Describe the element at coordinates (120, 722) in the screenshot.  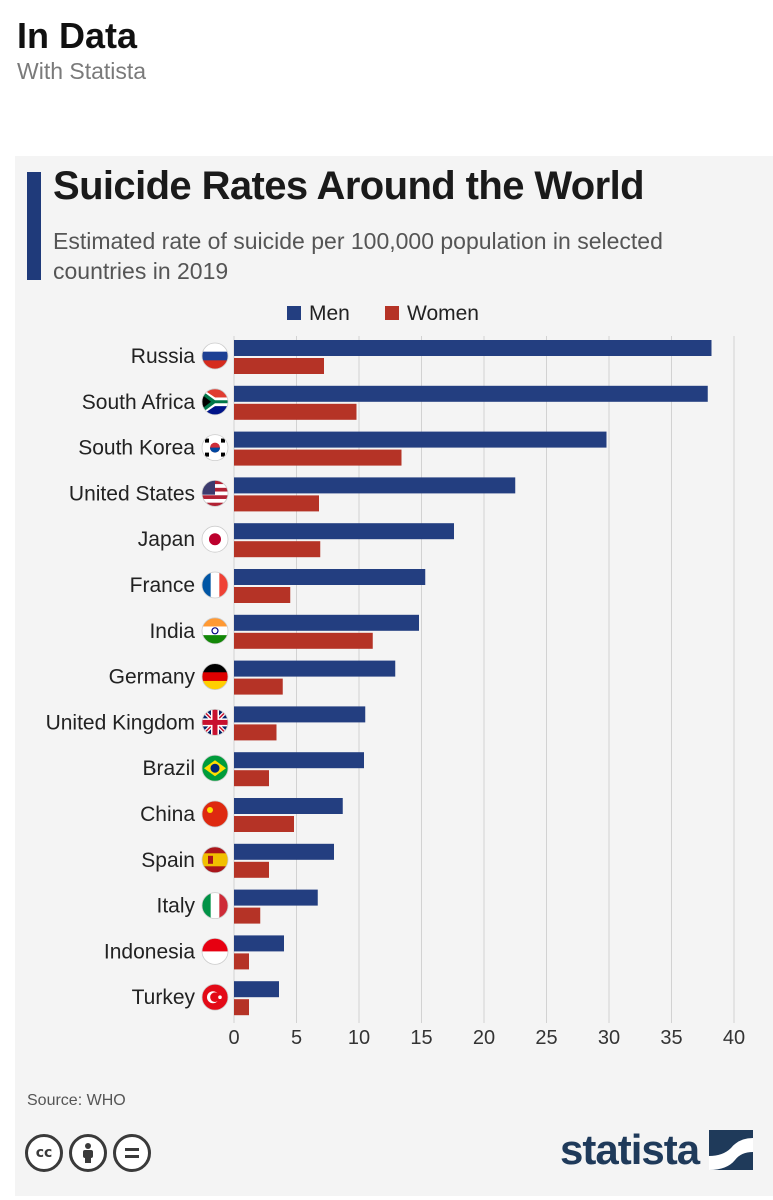
I see `category-label: United Kingdom` at that location.